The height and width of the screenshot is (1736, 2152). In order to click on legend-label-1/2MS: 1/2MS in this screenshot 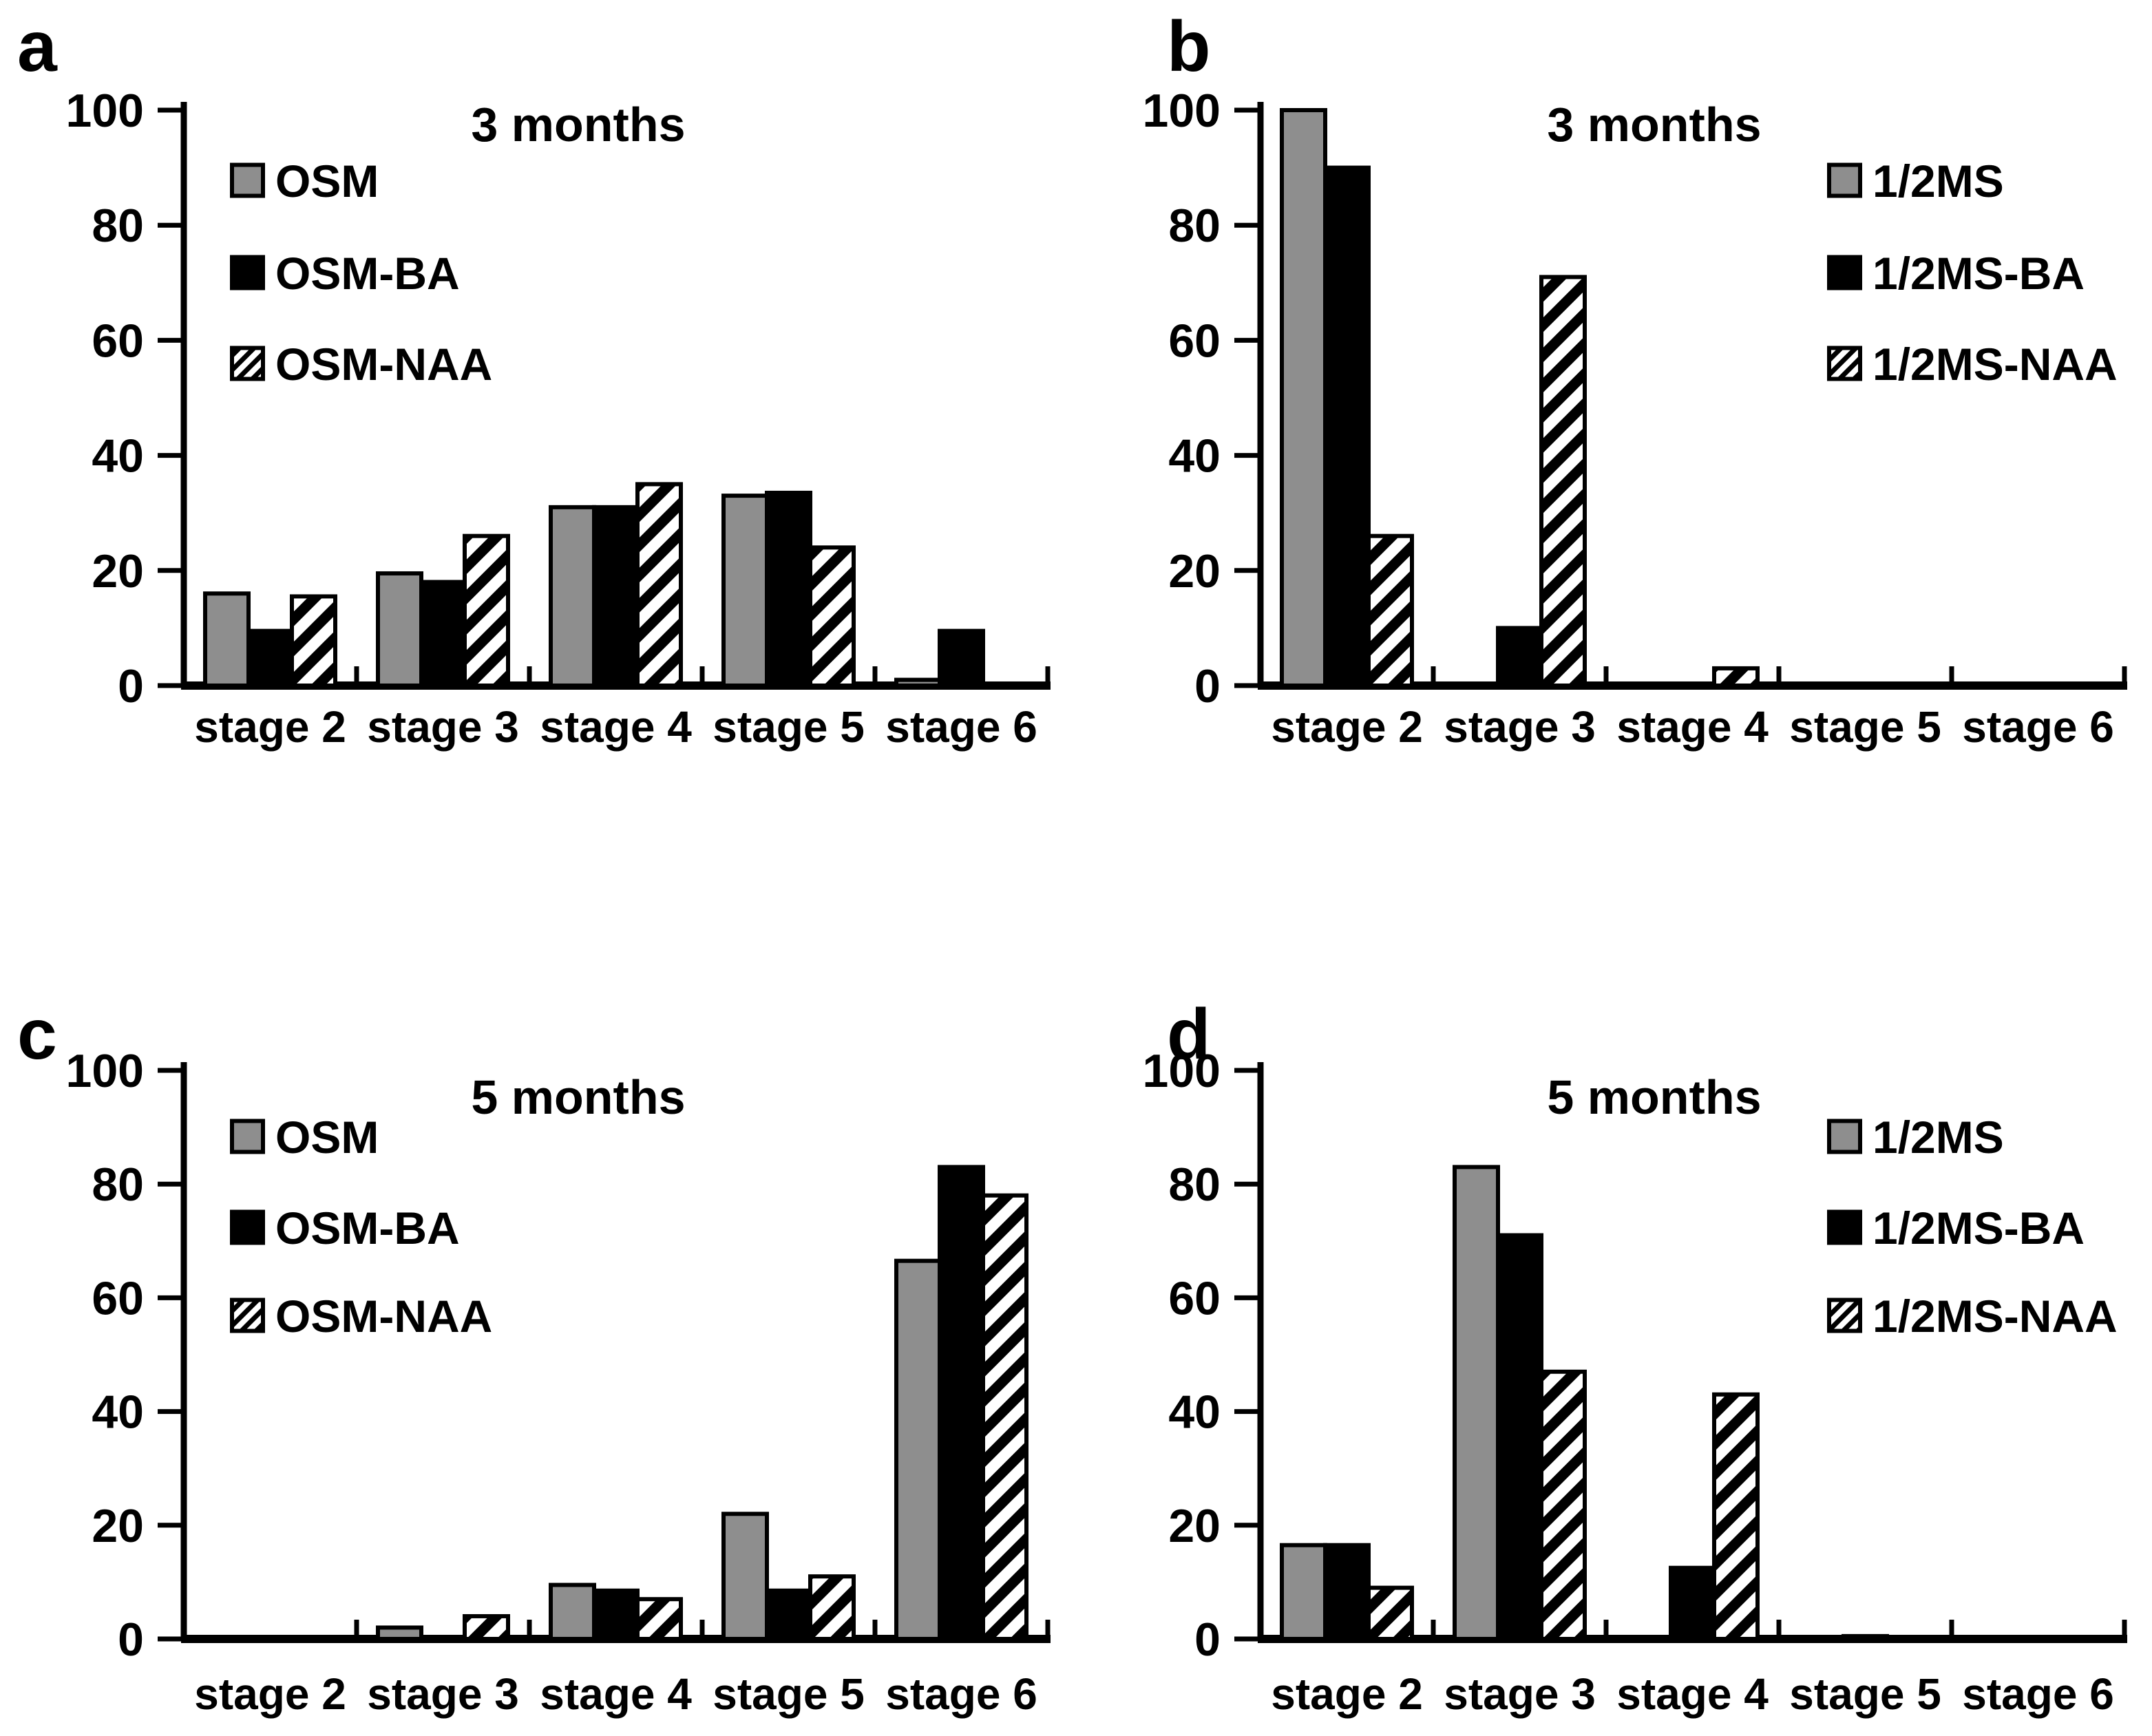, I will do `click(1938, 1137)`.